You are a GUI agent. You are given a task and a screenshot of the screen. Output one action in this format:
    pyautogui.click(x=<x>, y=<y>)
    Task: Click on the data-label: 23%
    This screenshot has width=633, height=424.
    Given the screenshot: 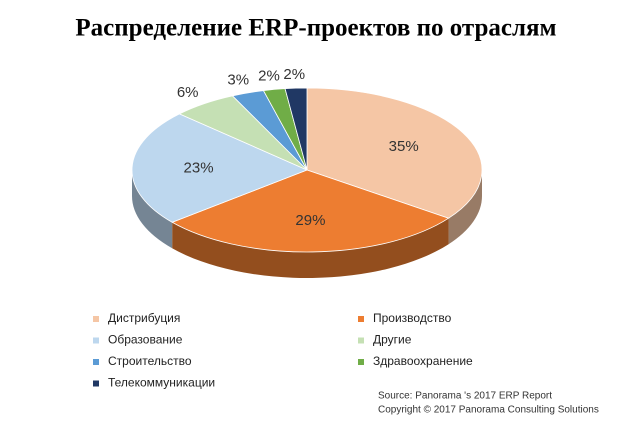 What is the action you would take?
    pyautogui.click(x=199, y=167)
    